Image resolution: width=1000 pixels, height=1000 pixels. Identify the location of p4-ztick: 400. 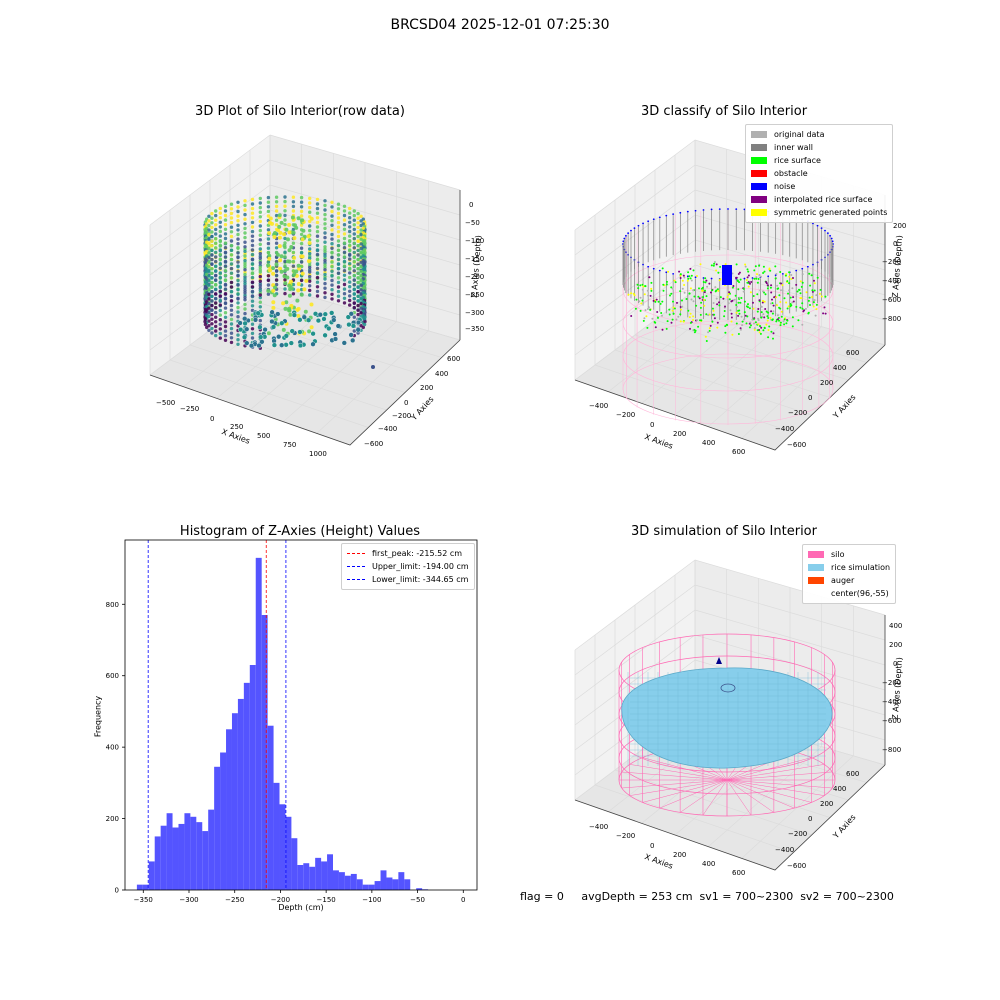
(896, 626).